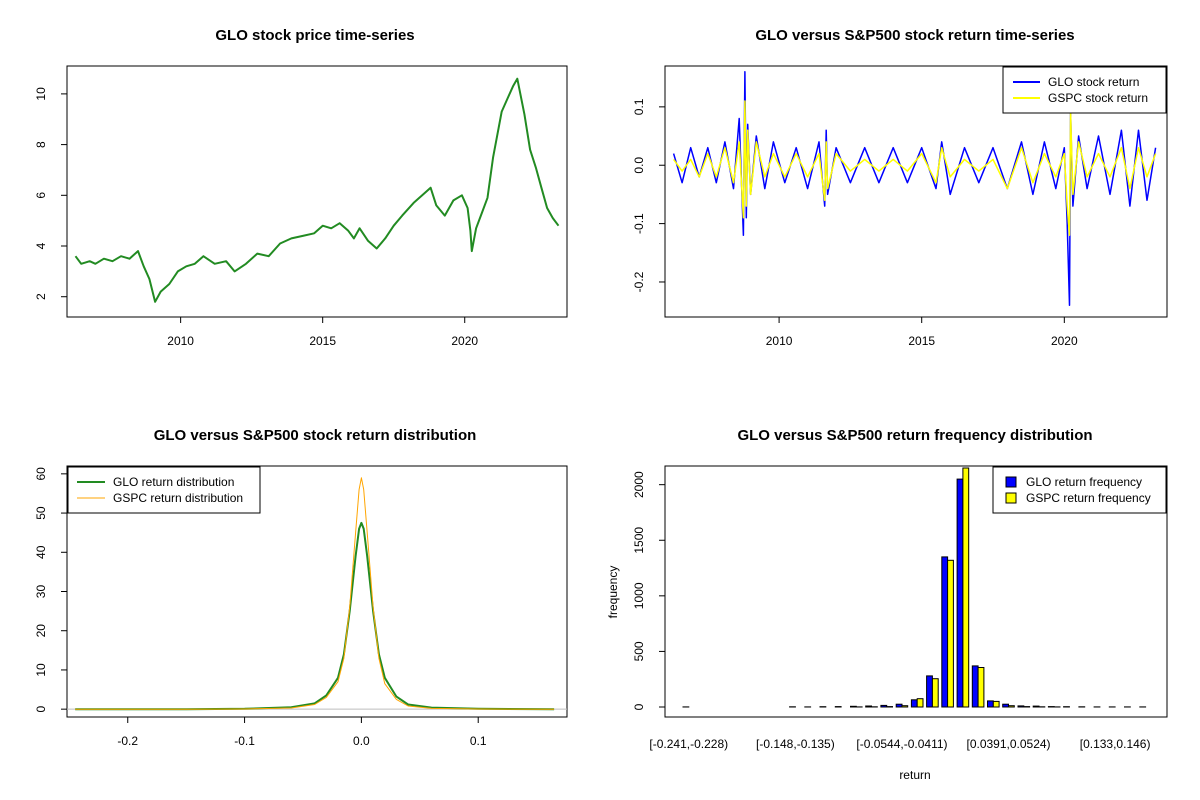  Describe the element at coordinates (50, 193) in the screenshot. I see `panel-price-y-axis: 2 4 6 8 10` at that location.